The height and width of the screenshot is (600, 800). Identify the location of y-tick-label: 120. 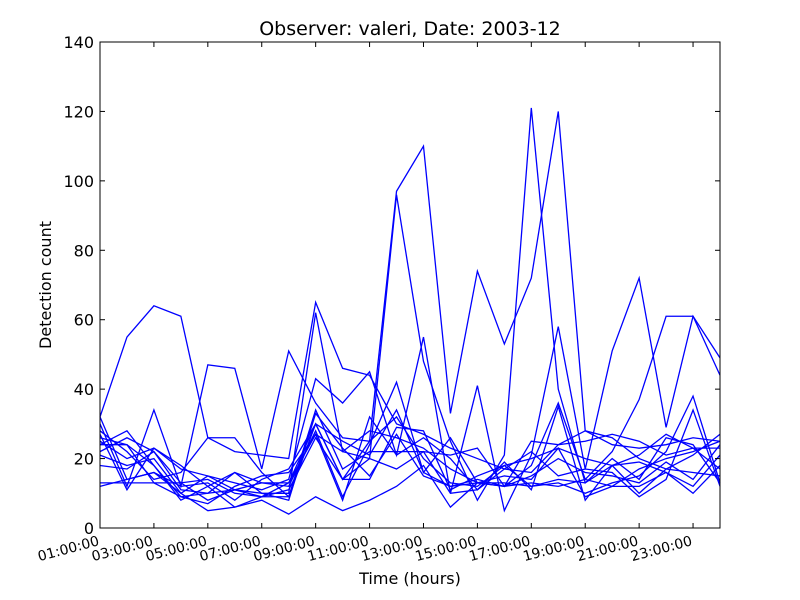
(78, 111).